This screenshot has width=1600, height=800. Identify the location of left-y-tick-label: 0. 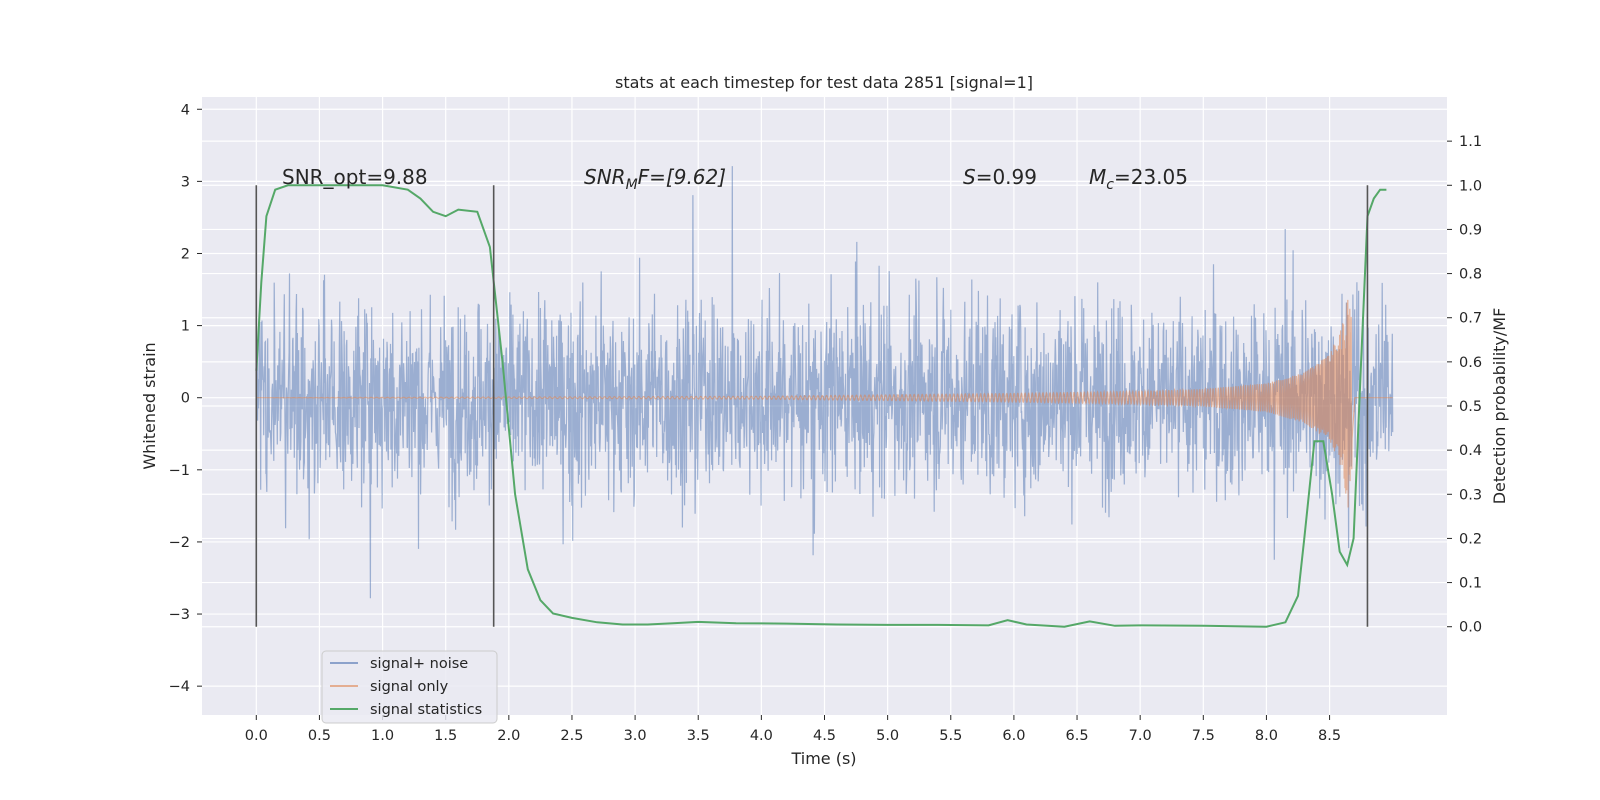
(185, 399).